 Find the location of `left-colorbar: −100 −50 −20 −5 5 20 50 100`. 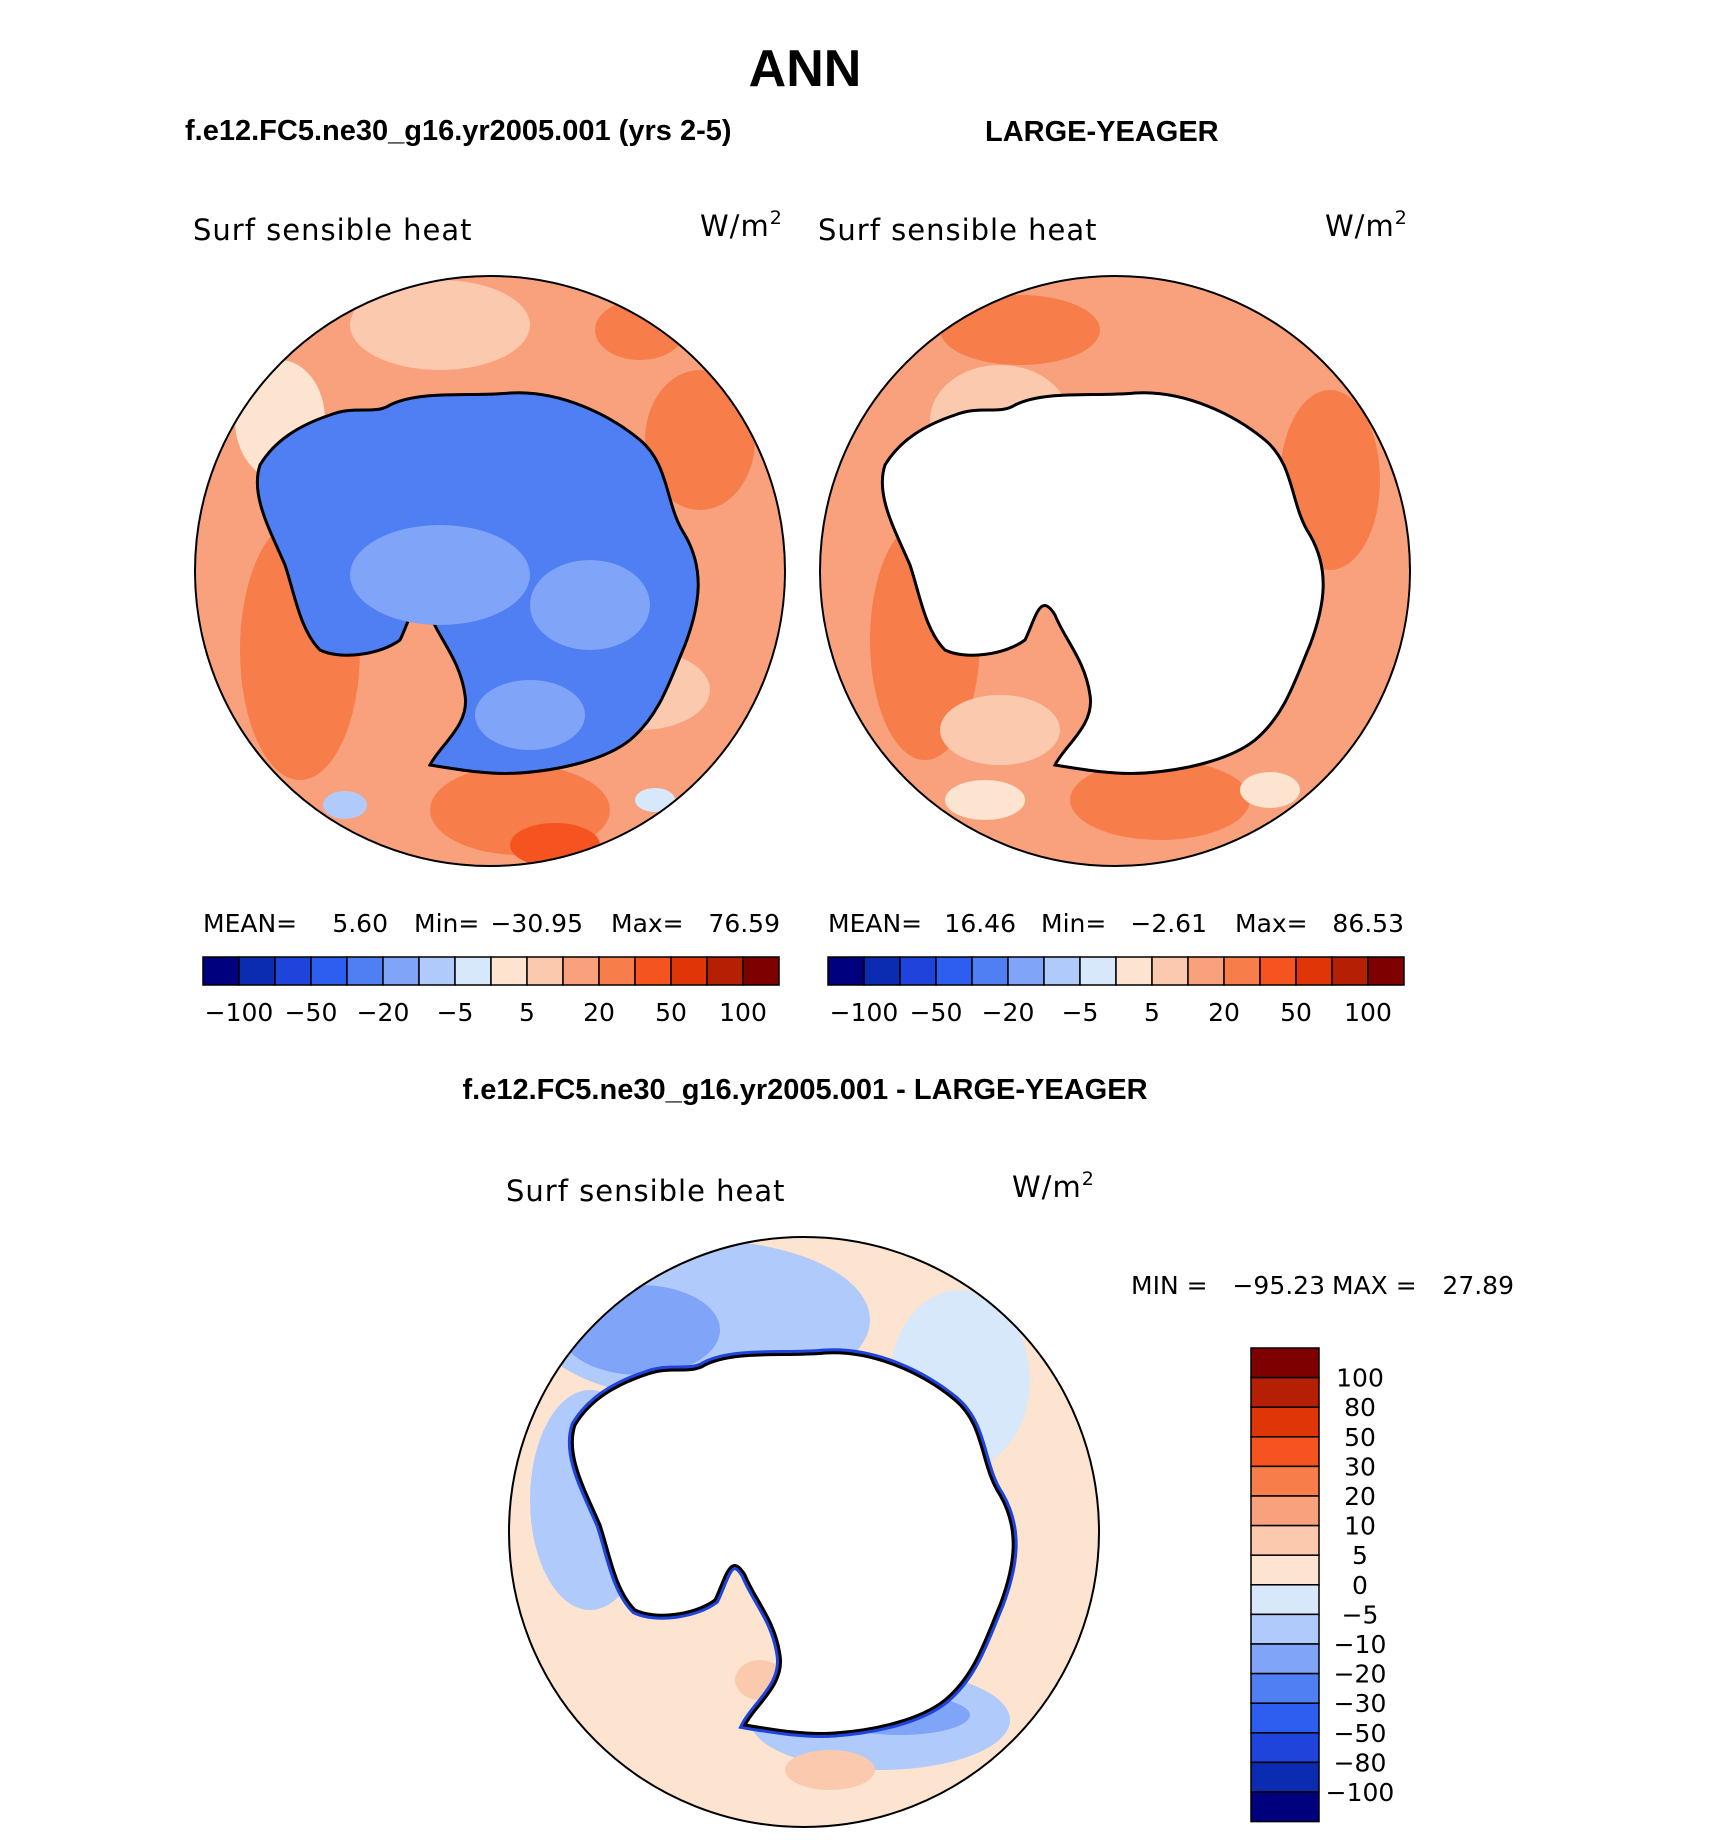

left-colorbar: −100 −50 −20 −5 5 20 50 100 is located at coordinates (491, 991).